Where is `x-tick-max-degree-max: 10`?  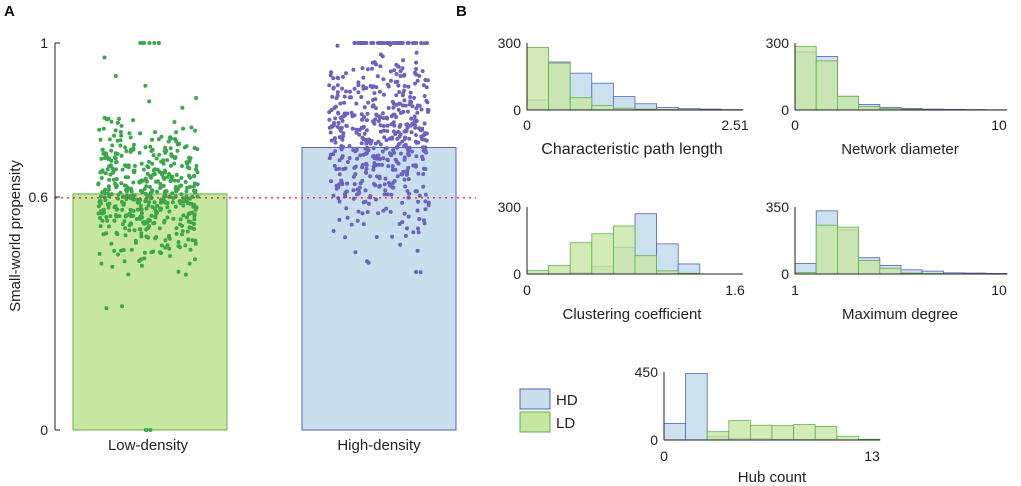 x-tick-max-degree-max: 10 is located at coordinates (999, 290).